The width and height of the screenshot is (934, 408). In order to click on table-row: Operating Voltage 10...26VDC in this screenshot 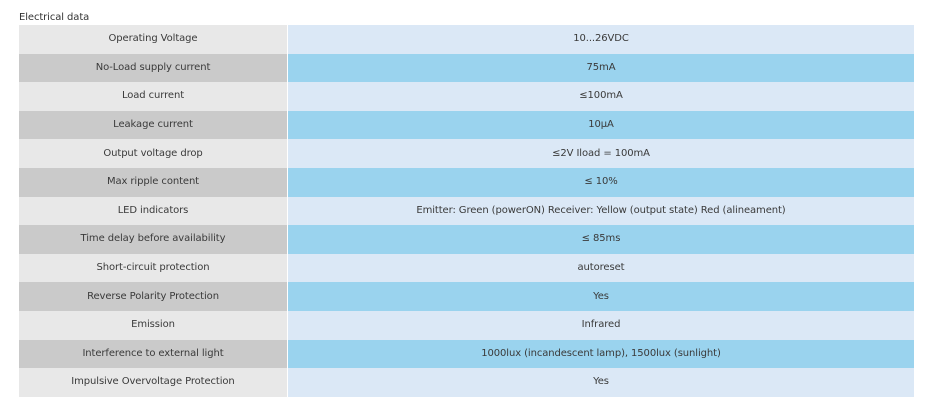, I will do `click(466, 39)`.